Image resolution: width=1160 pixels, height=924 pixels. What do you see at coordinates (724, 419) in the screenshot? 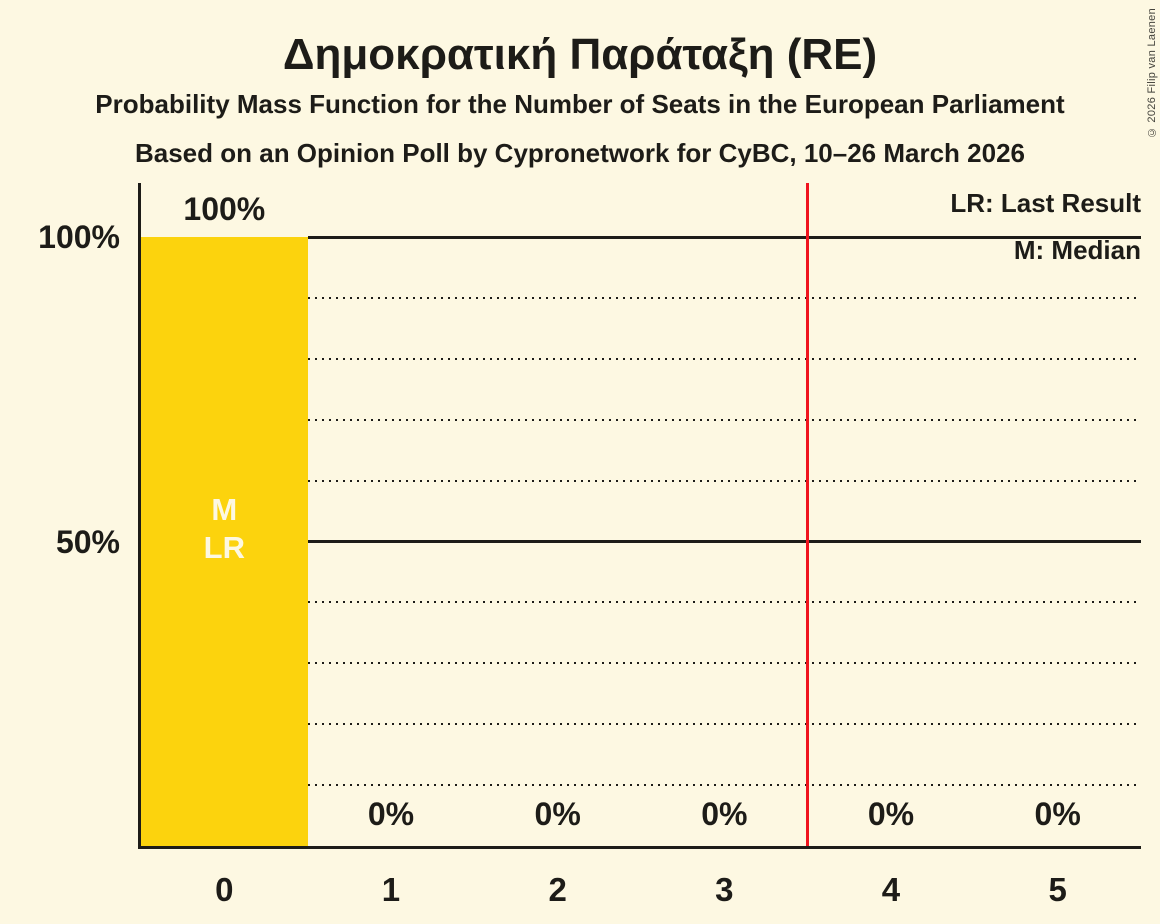
I see `gridline-70pct` at bounding box center [724, 419].